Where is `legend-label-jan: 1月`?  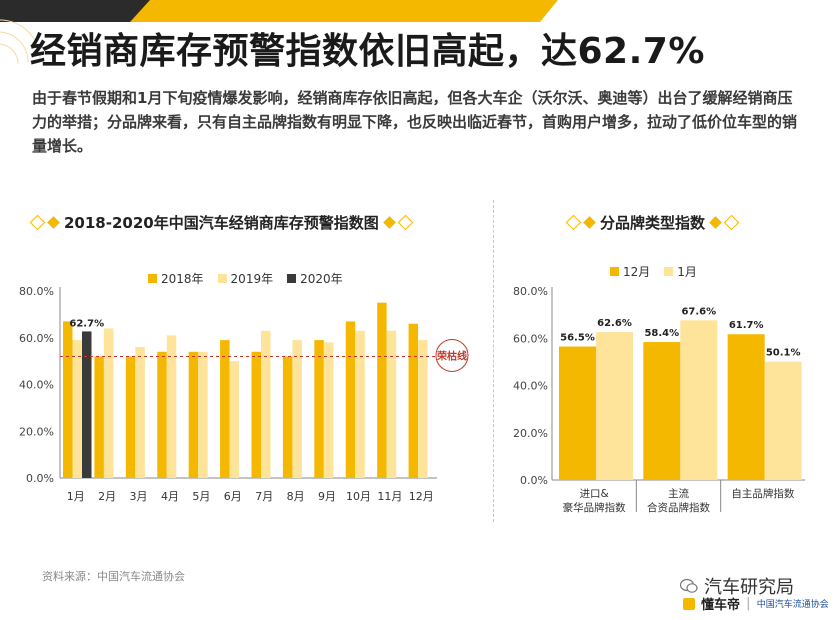
legend-label-jan: 1月 is located at coordinates (687, 272).